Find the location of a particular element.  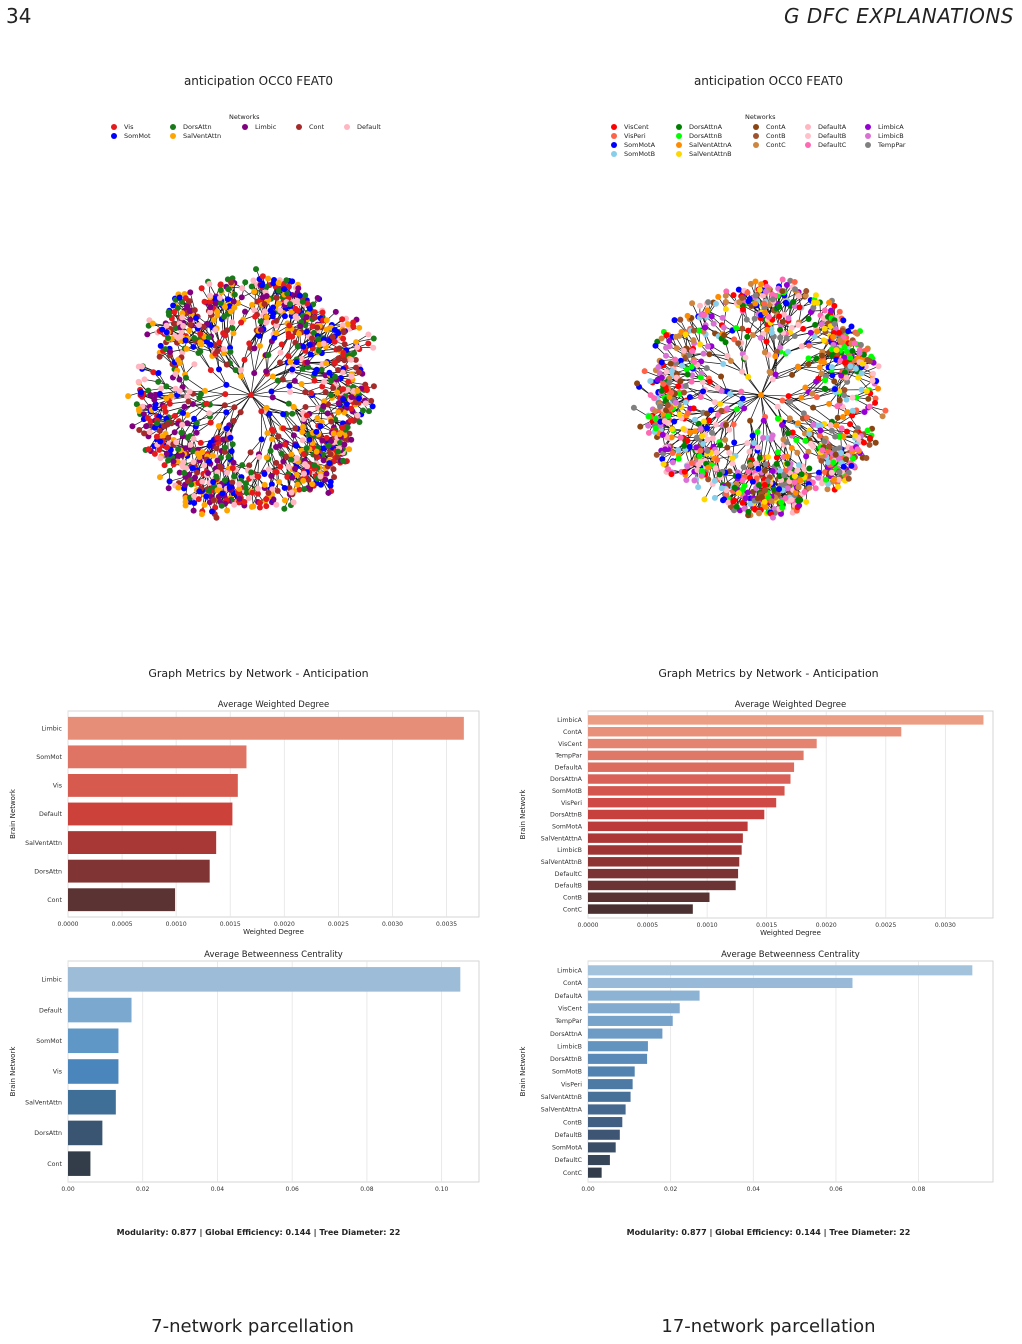

legend-label: ContB is located at coordinates (776, 136).